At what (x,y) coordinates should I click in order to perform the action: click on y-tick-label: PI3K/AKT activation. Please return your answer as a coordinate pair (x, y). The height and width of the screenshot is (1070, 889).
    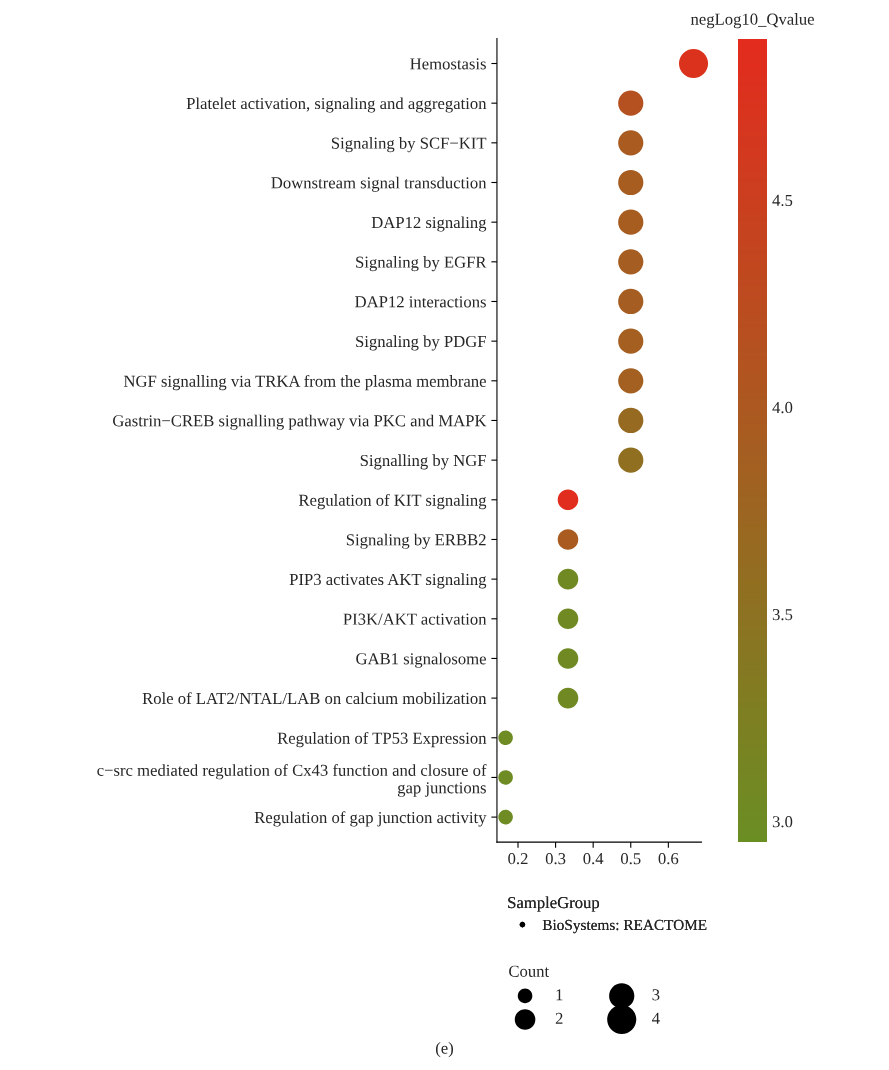
    Looking at the image, I should click on (415, 619).